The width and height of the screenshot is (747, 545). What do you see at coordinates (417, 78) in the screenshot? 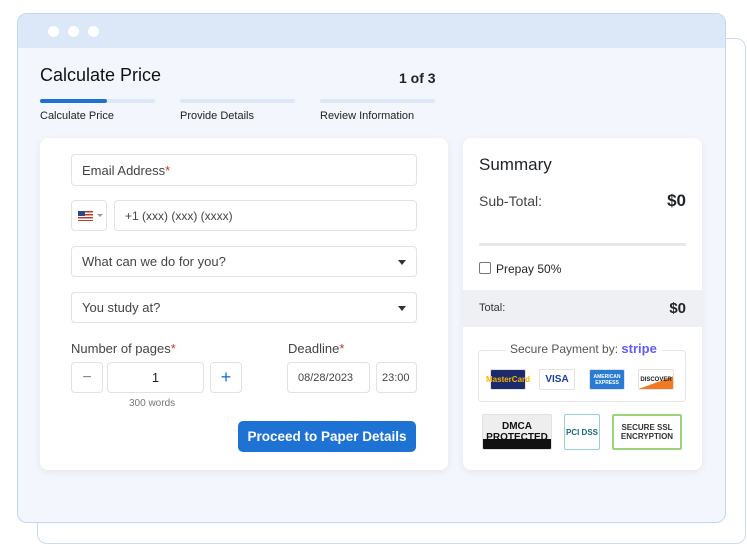
I see `step-counter: 1 of 3` at bounding box center [417, 78].